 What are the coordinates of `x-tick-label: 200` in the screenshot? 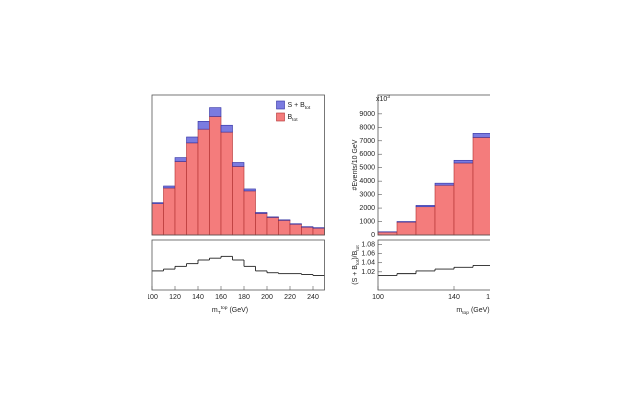 It's located at (267, 297).